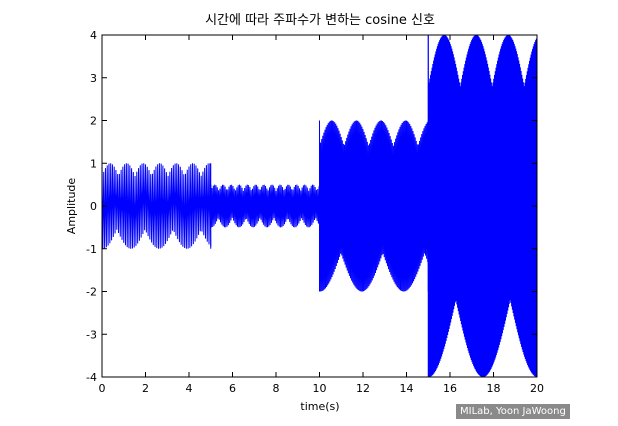  What do you see at coordinates (189, 388) in the screenshot?
I see `x-tick-label: 4` at bounding box center [189, 388].